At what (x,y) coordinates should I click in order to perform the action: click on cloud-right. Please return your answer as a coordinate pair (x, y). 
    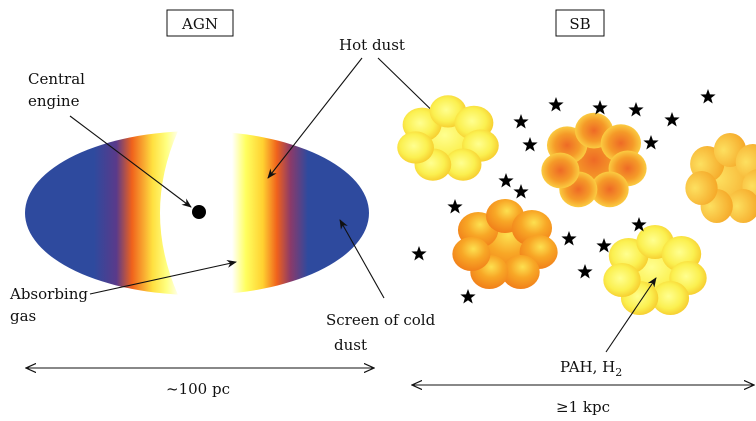
    Looking at the image, I should click on (720, 178).